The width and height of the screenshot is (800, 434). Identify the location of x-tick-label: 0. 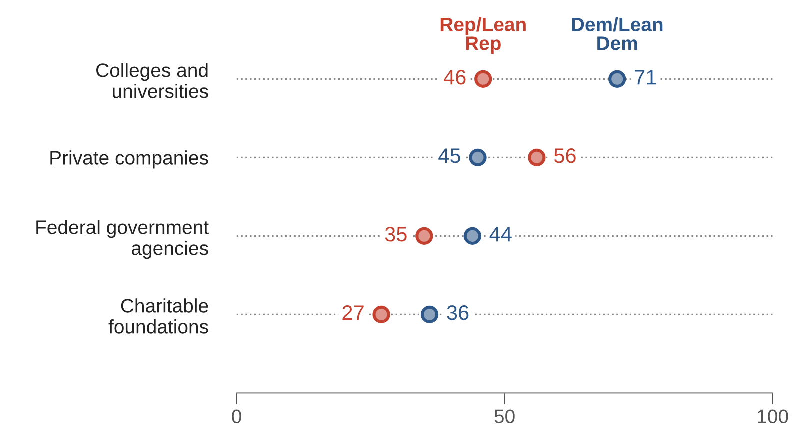
(237, 417).